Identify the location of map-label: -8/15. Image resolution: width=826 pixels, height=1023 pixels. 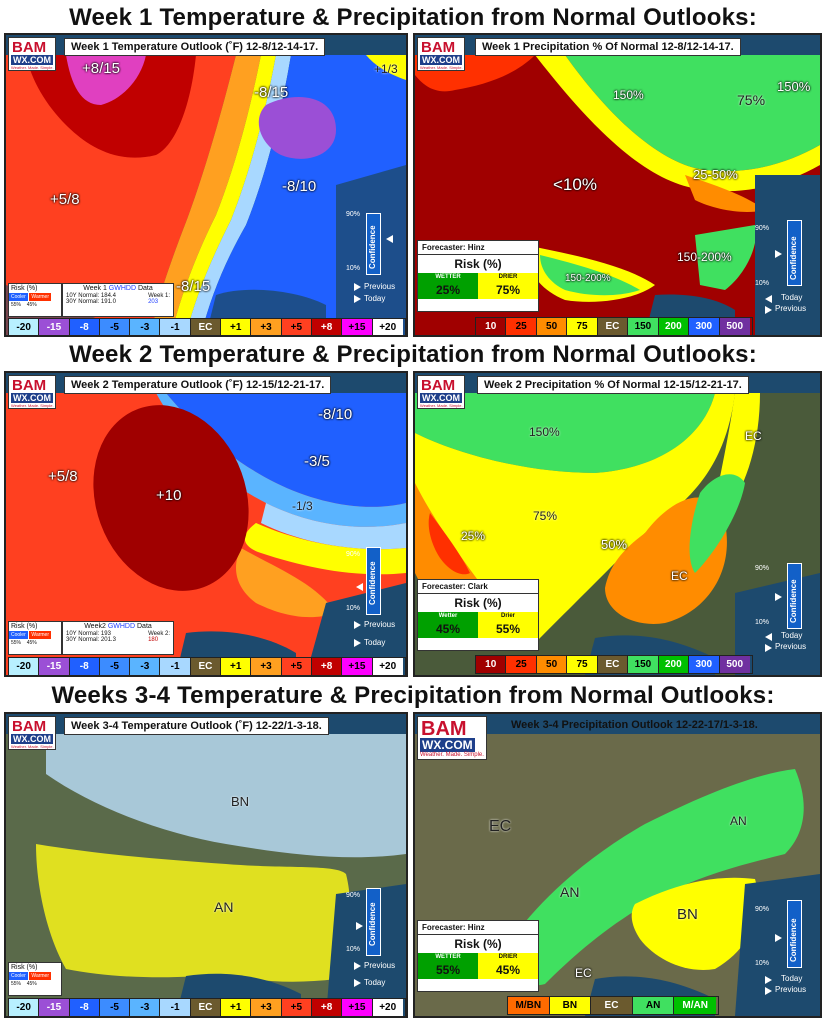
(193, 286).